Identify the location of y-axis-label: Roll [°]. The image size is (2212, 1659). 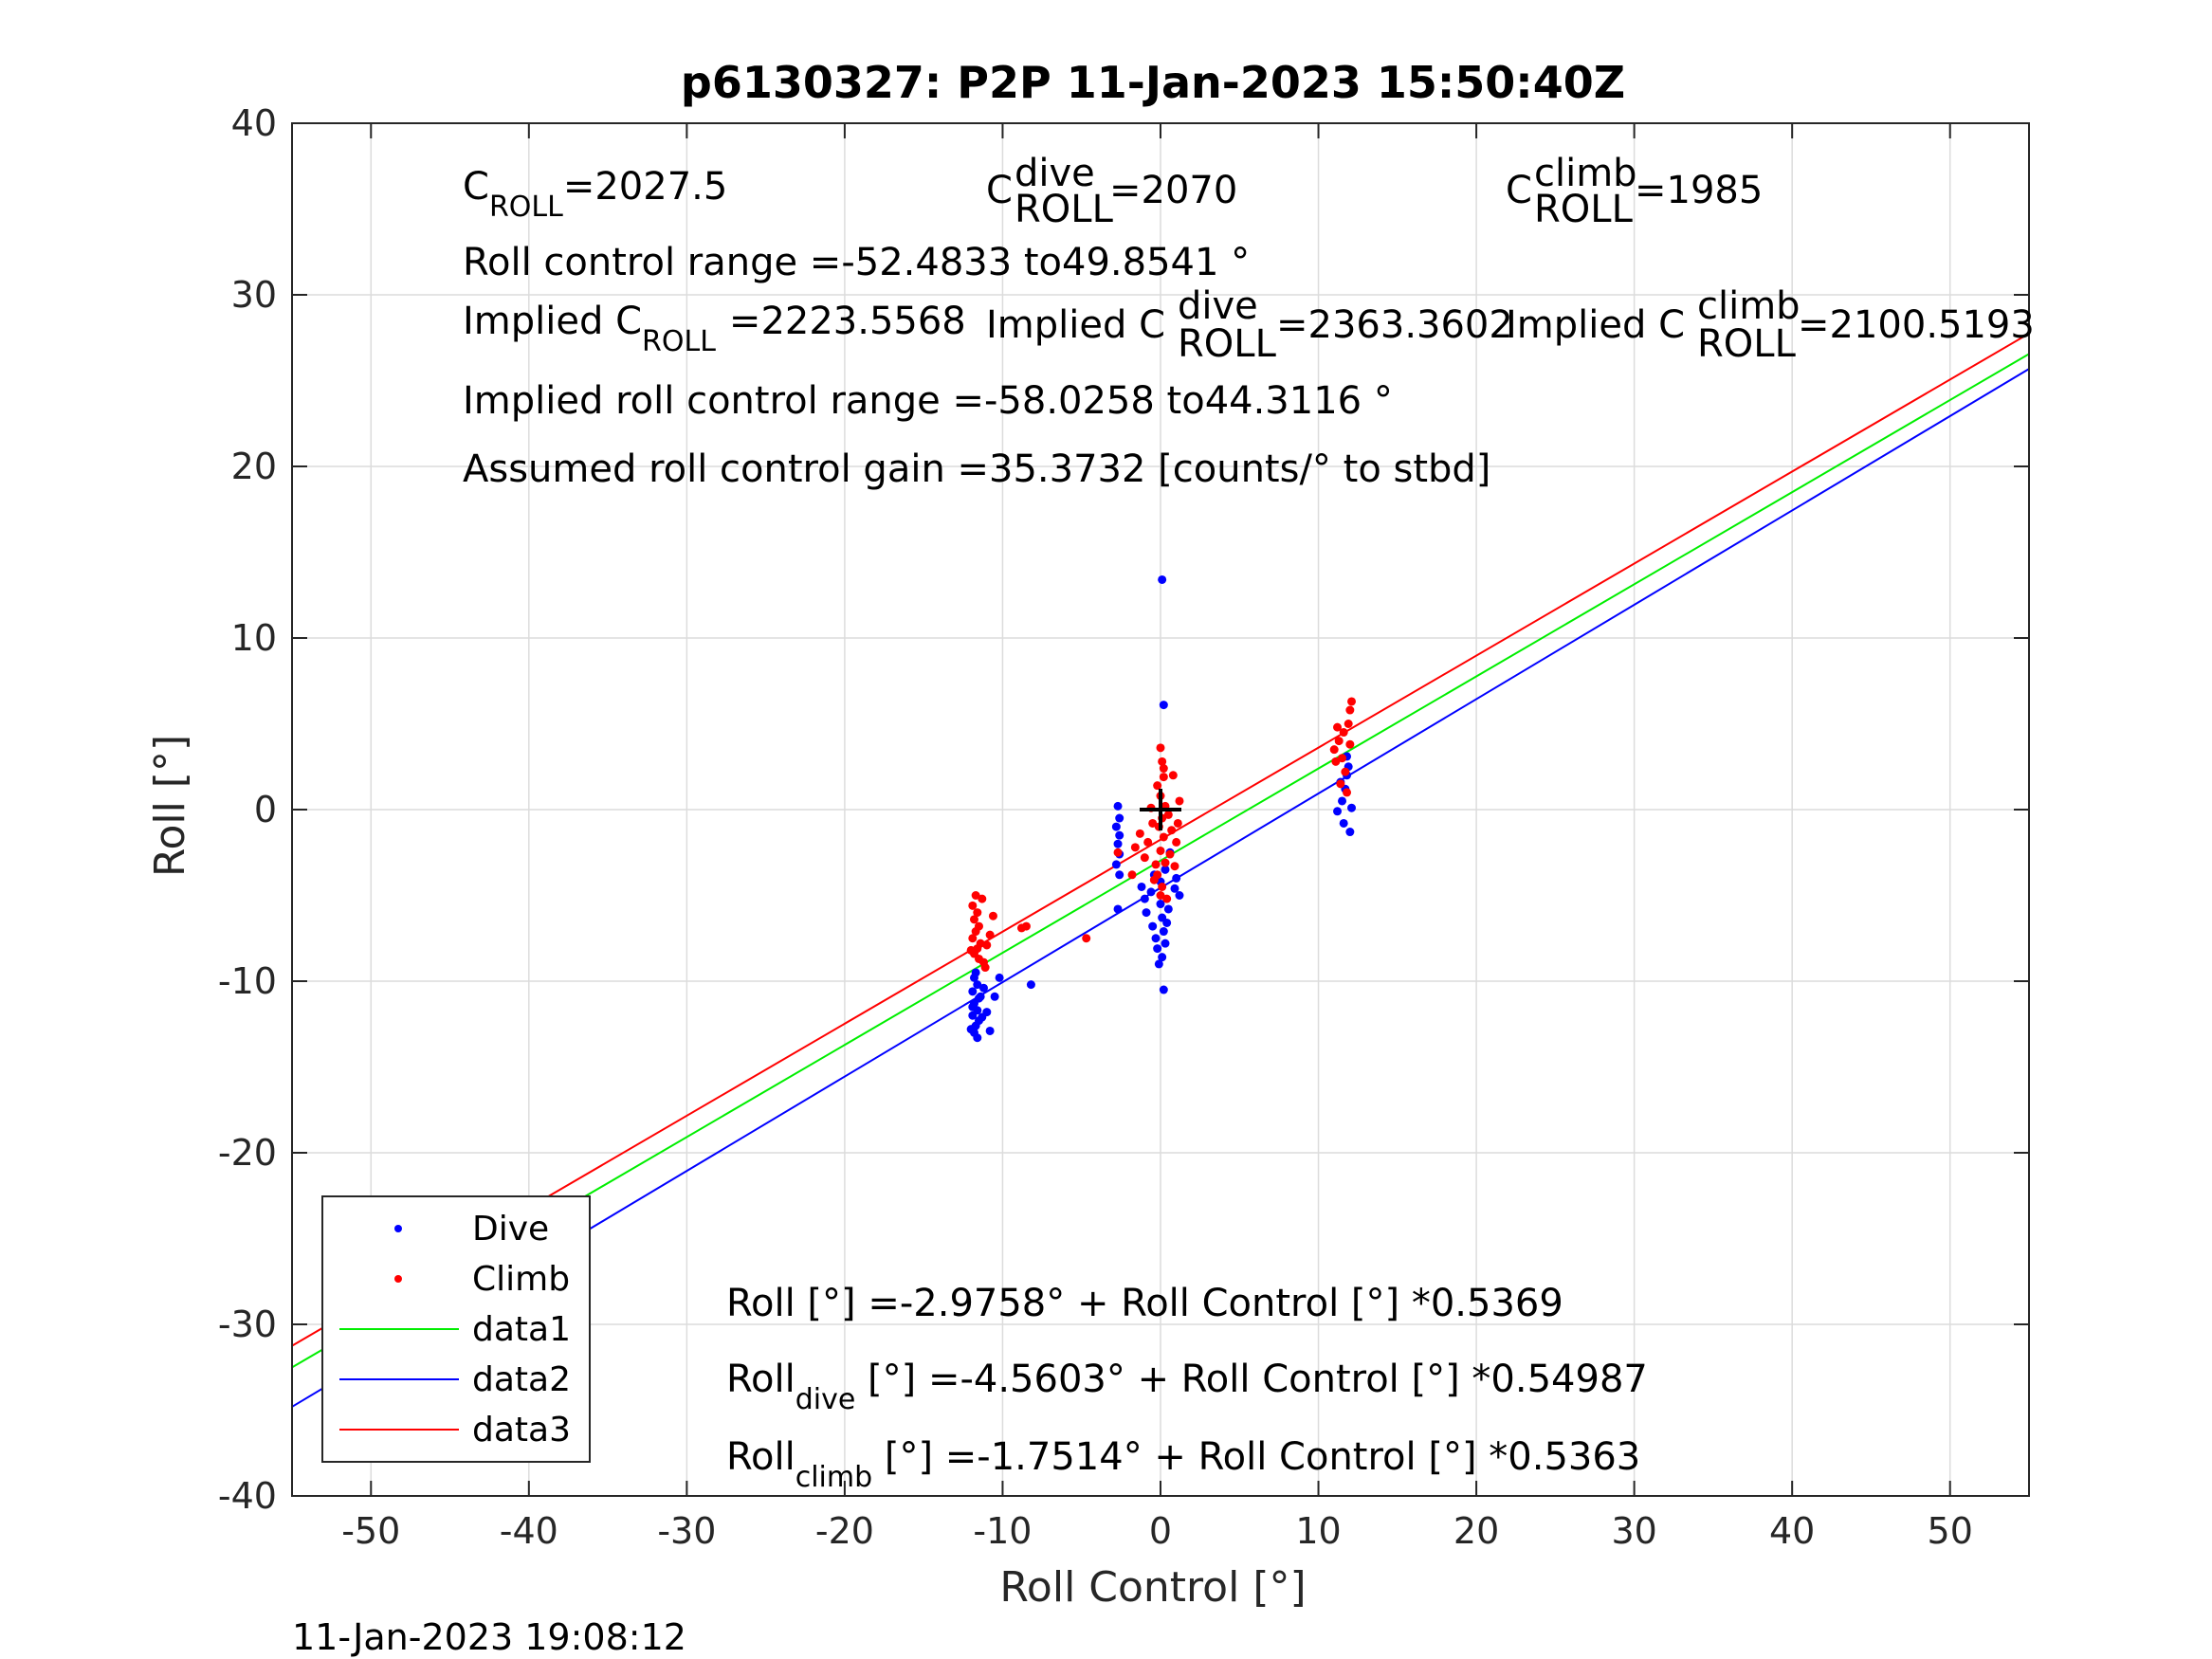
(170, 806).